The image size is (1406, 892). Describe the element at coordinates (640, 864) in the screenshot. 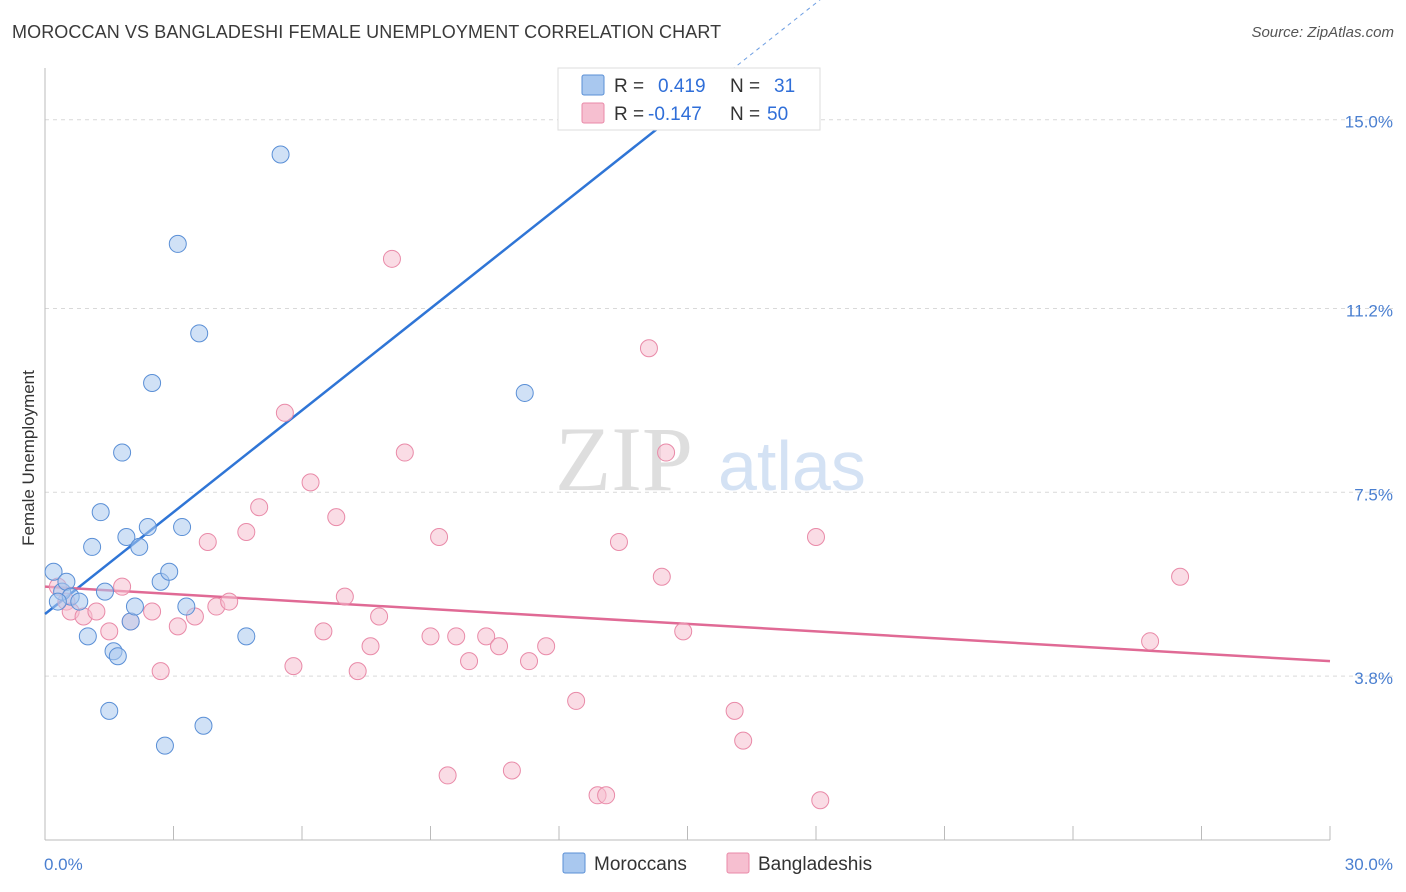

I see `bottom-legend-moroccans: Moroccans` at that location.